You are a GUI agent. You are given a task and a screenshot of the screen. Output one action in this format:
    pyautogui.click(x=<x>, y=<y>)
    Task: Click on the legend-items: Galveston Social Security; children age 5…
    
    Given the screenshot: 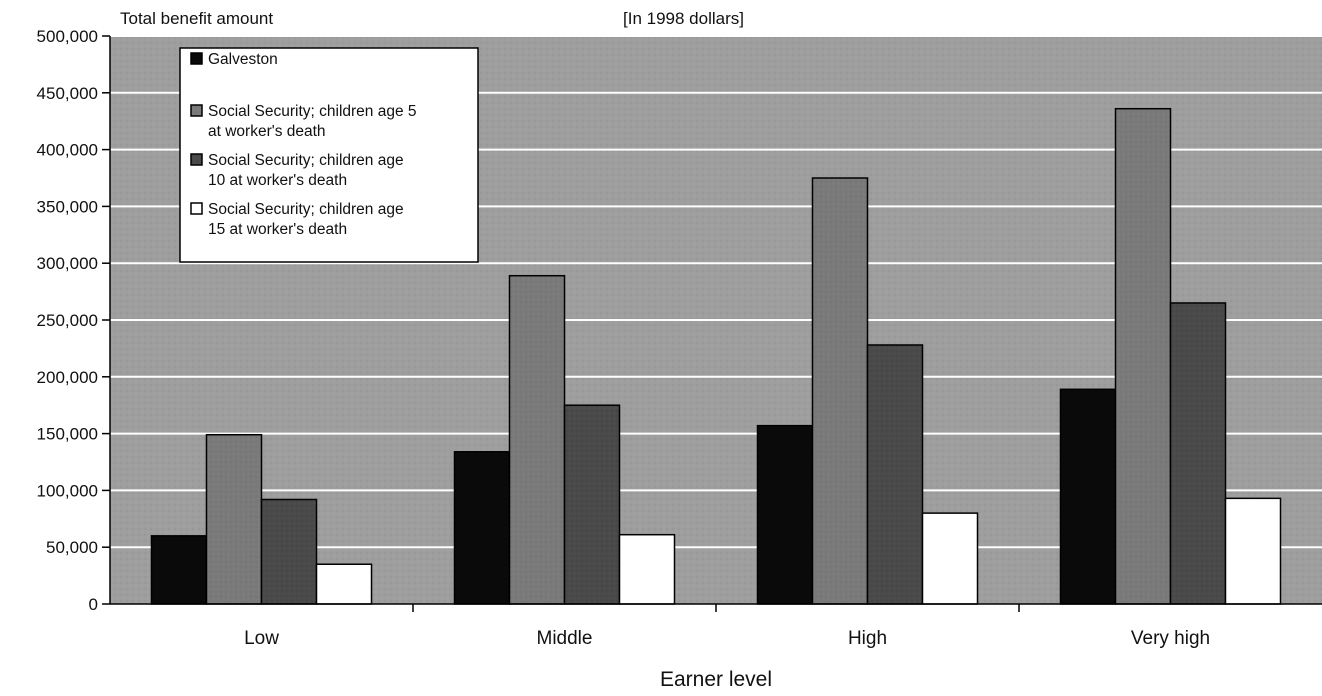 What is the action you would take?
    pyautogui.click(x=303, y=144)
    